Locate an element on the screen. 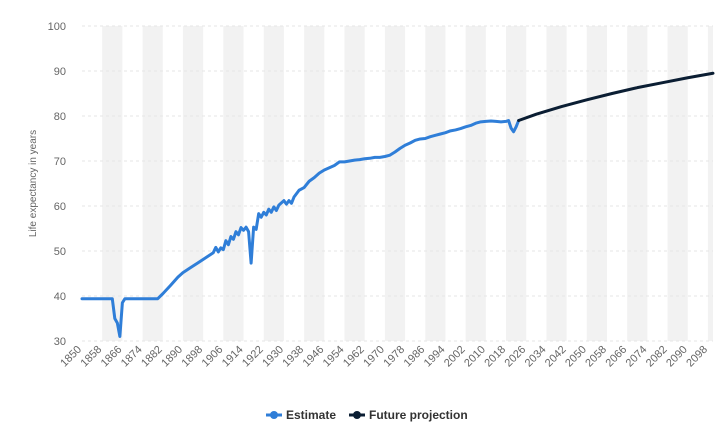 The width and height of the screenshot is (723, 445). y-tick-label: 100 is located at coordinates (57, 27).